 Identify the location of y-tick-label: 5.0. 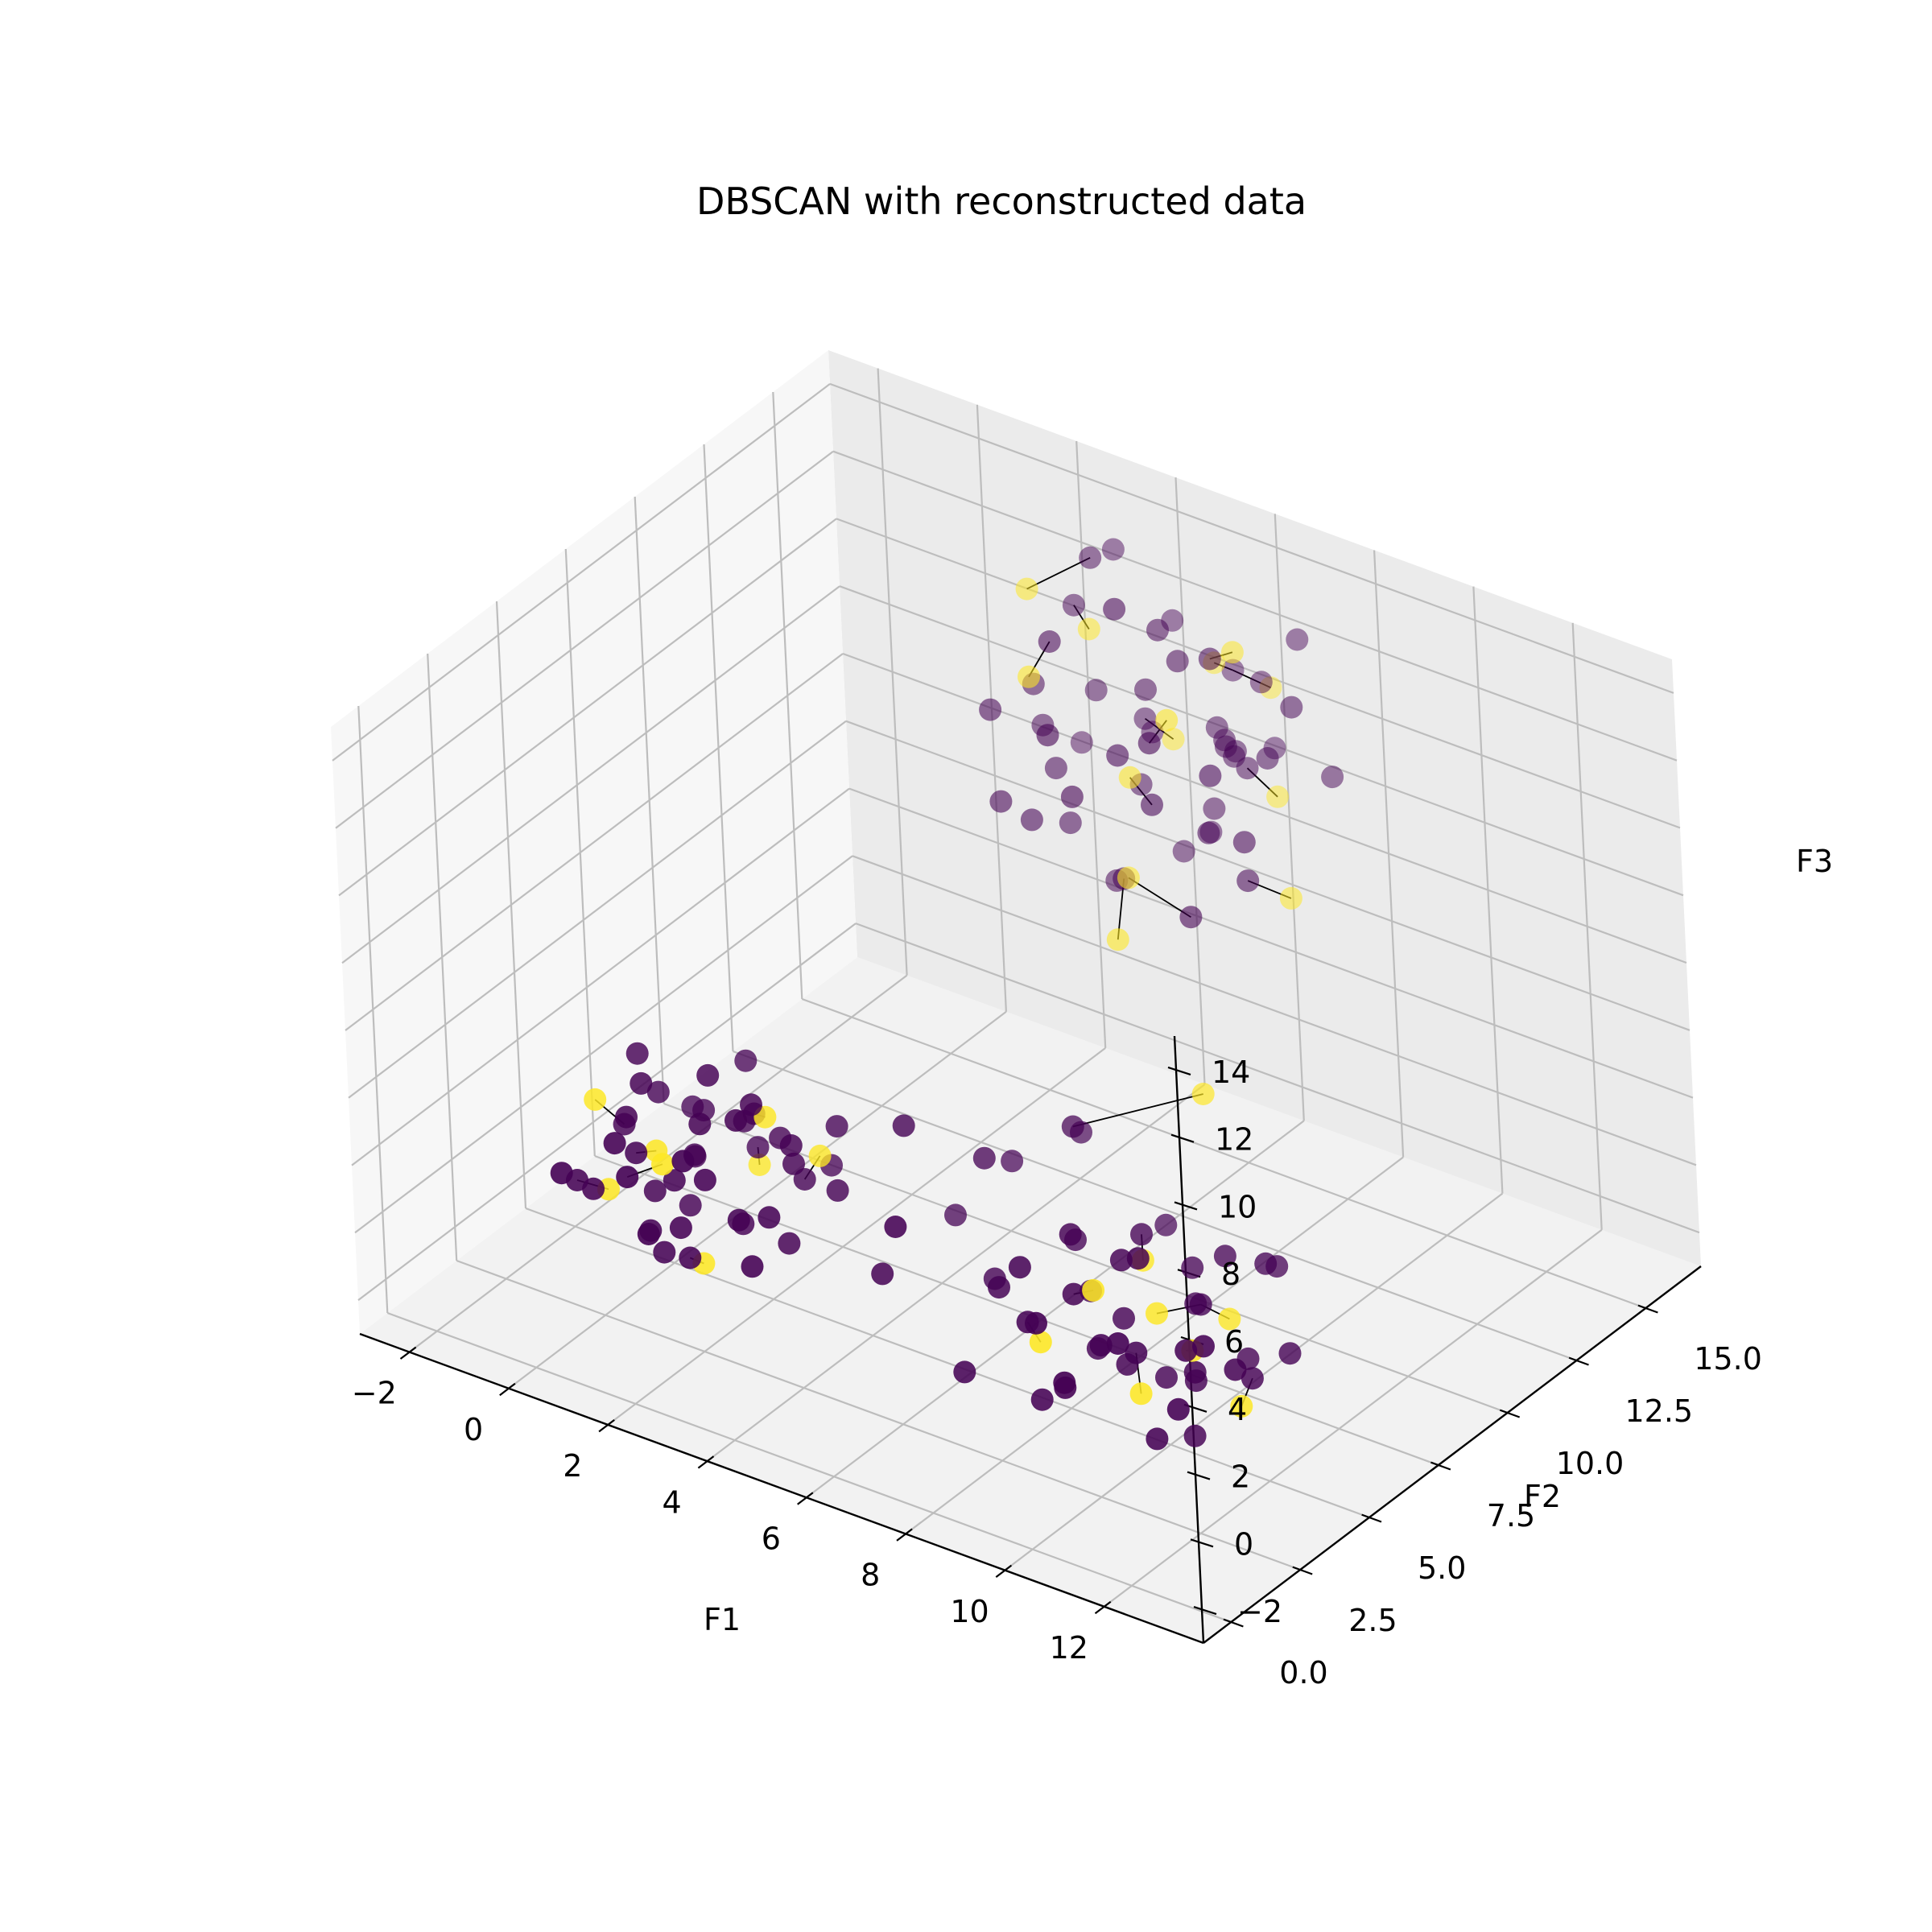
(1442, 1568).